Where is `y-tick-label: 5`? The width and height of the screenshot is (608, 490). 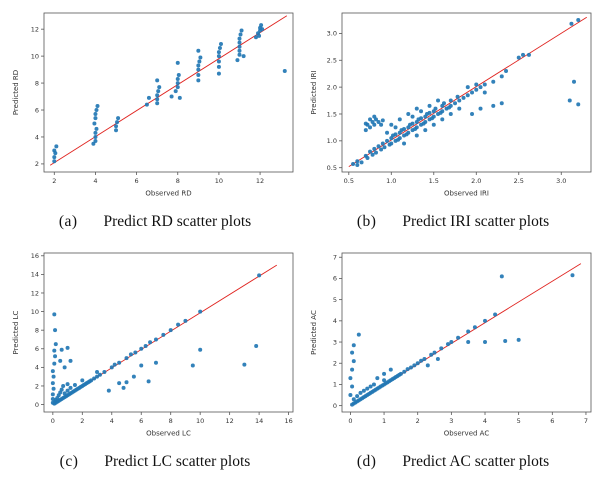
y-tick-label: 5 is located at coordinates (335, 300).